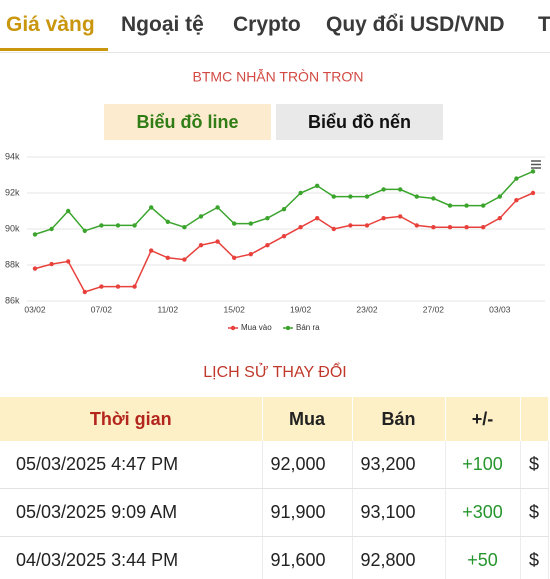 The image size is (550, 579). I want to click on tab: Quy đổi USD/VND, so click(415, 24).